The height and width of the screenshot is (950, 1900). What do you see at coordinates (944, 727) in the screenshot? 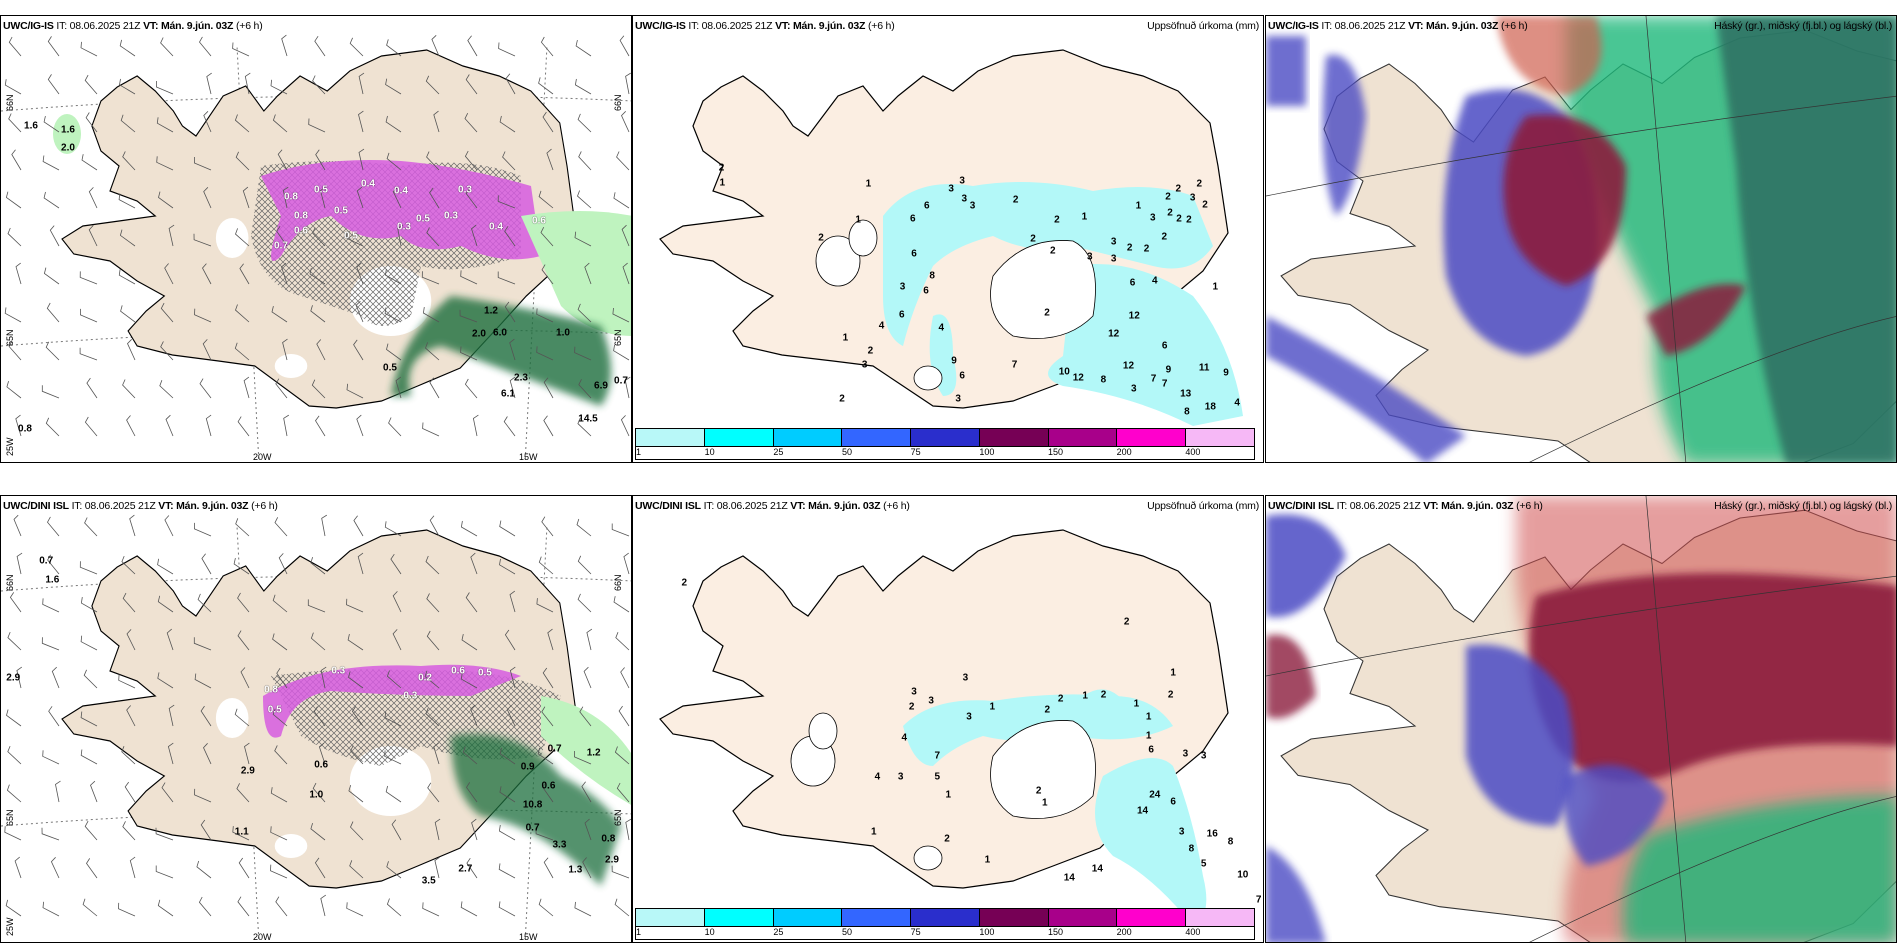
I see `map-canvas` at bounding box center [944, 727].